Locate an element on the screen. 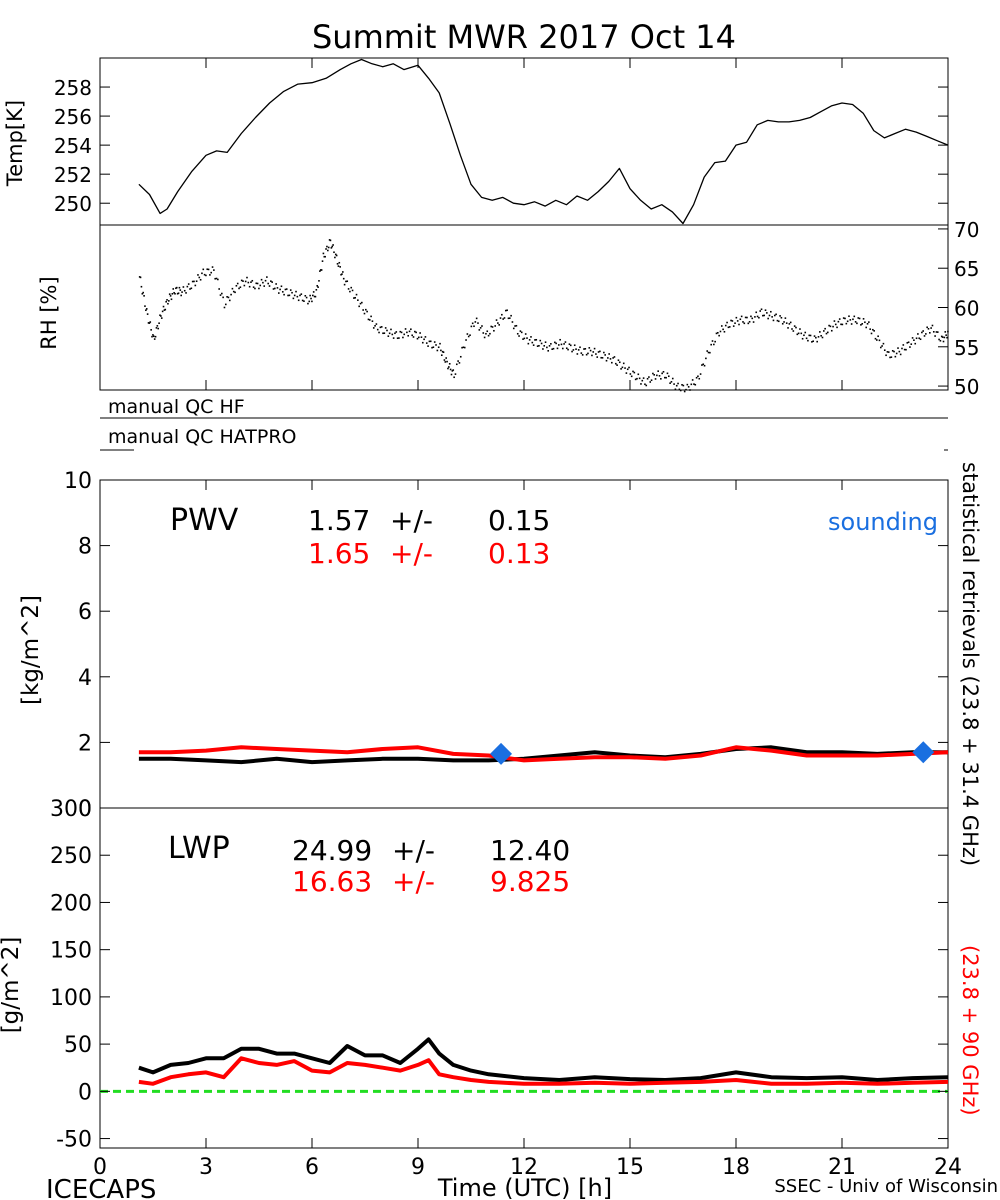 The width and height of the screenshot is (1000, 1200). lwp-stat-red-mean: 16.63 is located at coordinates (332, 881).